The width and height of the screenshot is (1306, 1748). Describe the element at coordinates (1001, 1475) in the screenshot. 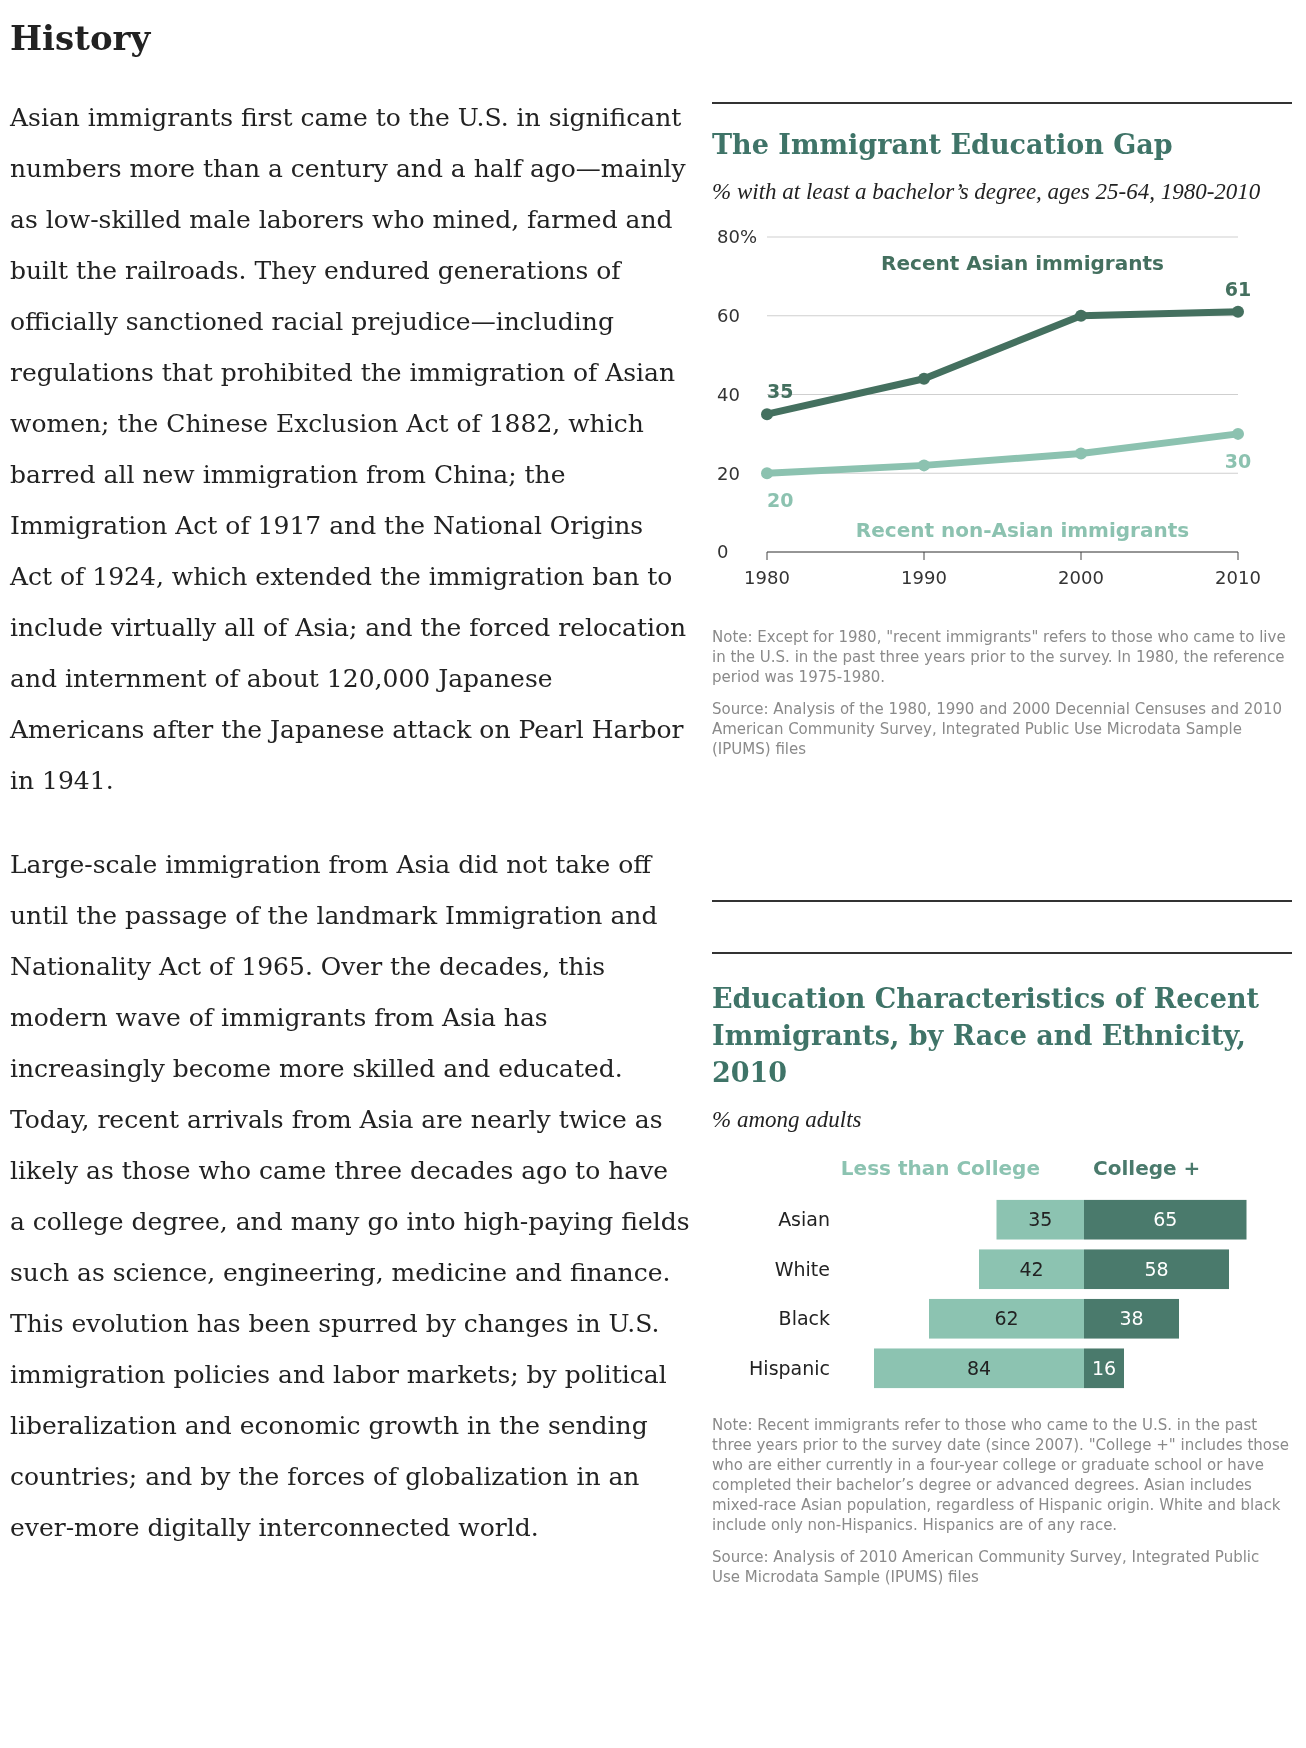

I see `text: Note: Recent immigrants refer to those who came to the U.S. in the past three years prior to the survey date (since 2007). "College +" includes those who are either currently in a four-year college or graduate school or have completed their bachelor’s degree or advanced degrees. Asian includes mixed-race Asian population, regardless of Hispanic origin. White and black include only non-Hispanics. Hispanics are of any race.` at that location.